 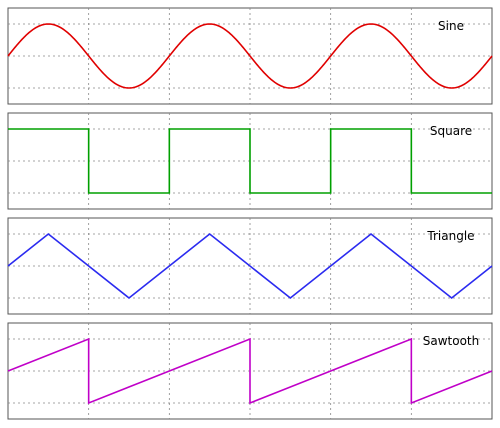 What do you see at coordinates (451, 26) in the screenshot?
I see `panel-label-sine: Sine` at bounding box center [451, 26].